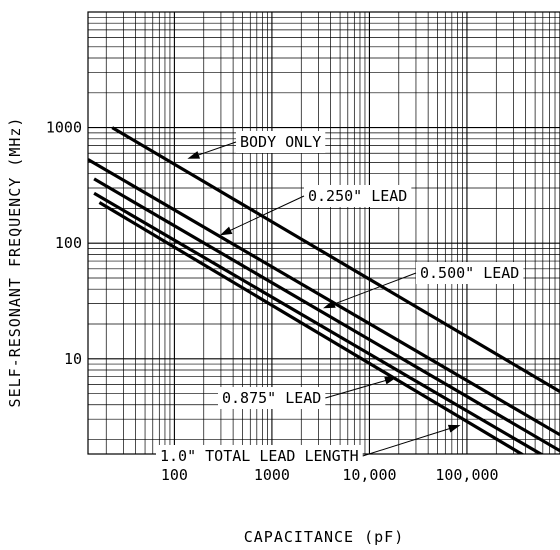 This screenshot has width=560, height=550. I want to click on callout-2: 0.500" LEAD, so click(423, 285).